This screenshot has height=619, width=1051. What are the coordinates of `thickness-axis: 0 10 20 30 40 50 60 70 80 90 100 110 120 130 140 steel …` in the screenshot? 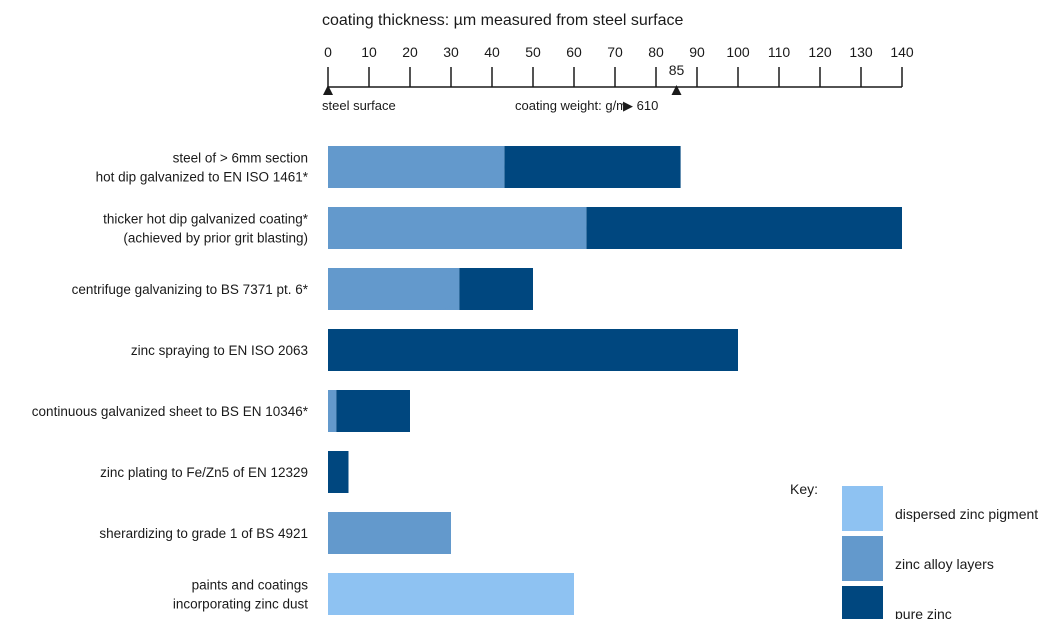 It's located at (618, 78).